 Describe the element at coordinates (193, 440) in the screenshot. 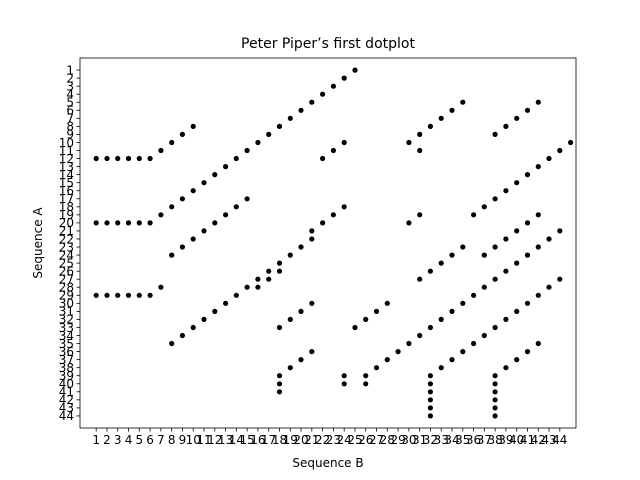

I see `x-tick-label-10: 10` at that location.